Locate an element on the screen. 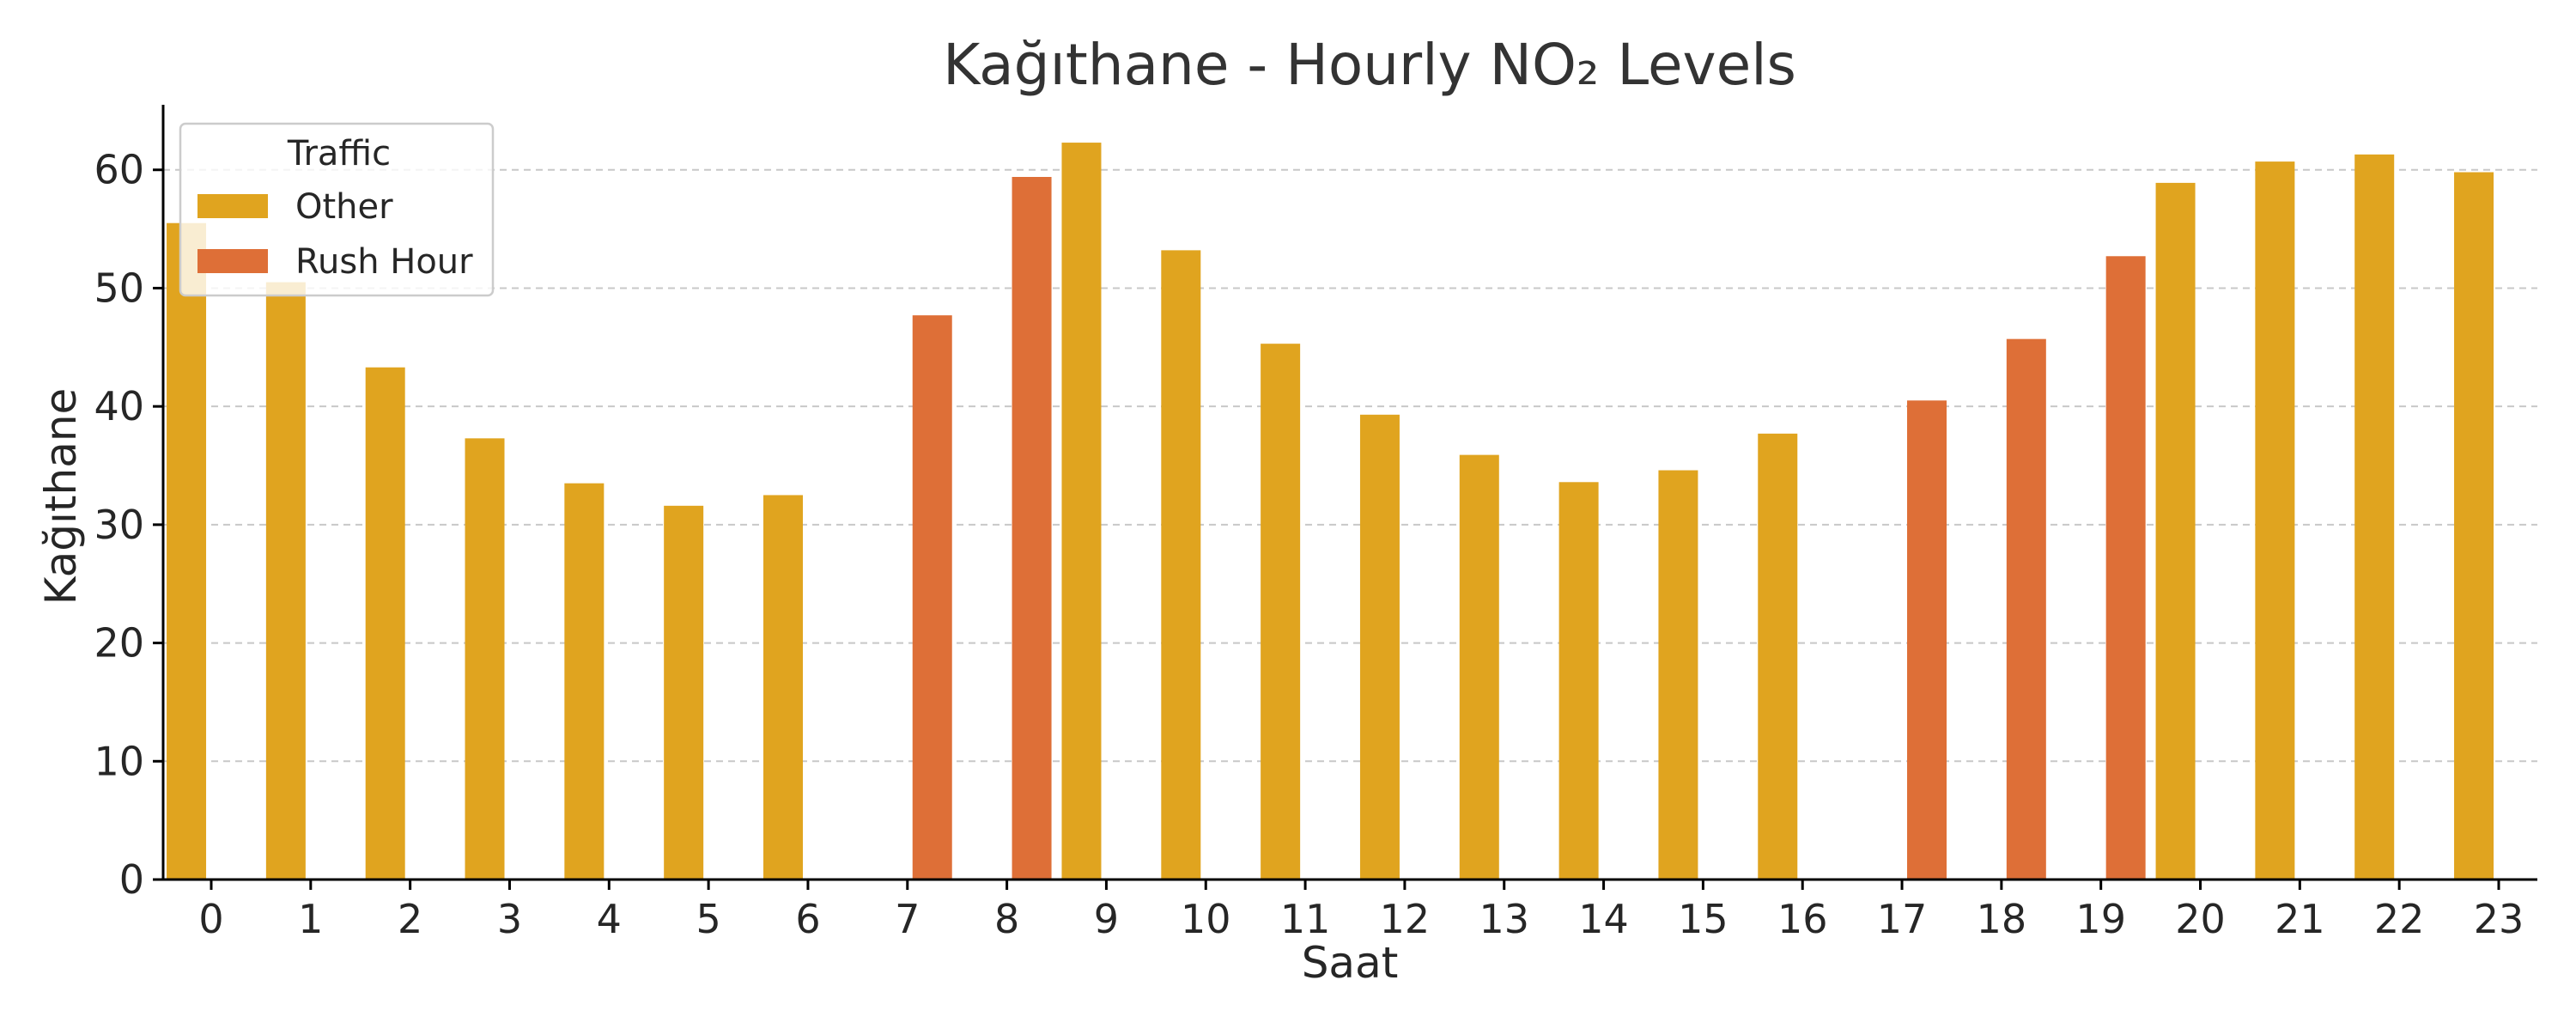 The width and height of the screenshot is (2576, 1035). y-tick-label: 20 is located at coordinates (119, 643).